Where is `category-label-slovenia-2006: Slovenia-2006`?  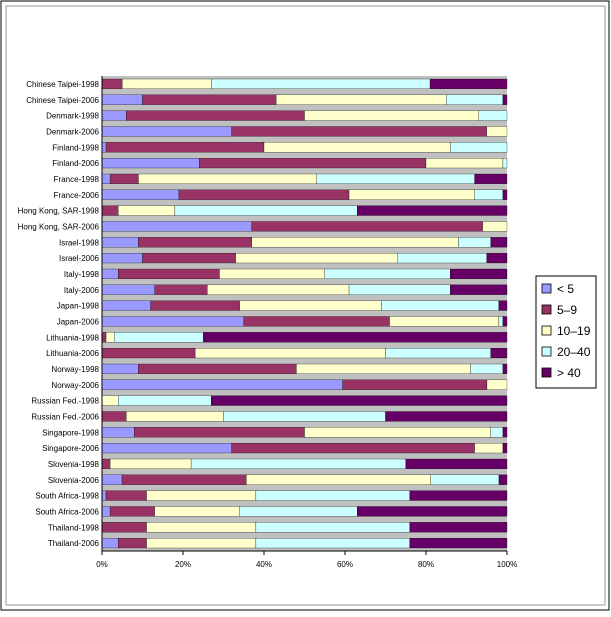 category-label-slovenia-2006: Slovenia-2006 is located at coordinates (74, 480).